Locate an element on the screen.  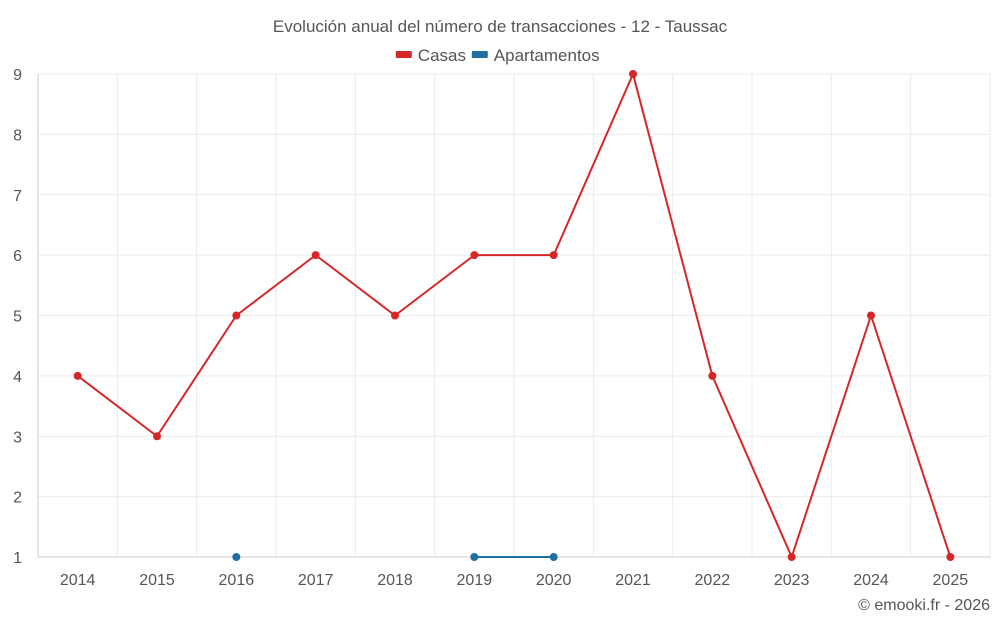
y-tick-label: 5 is located at coordinates (17, 317).